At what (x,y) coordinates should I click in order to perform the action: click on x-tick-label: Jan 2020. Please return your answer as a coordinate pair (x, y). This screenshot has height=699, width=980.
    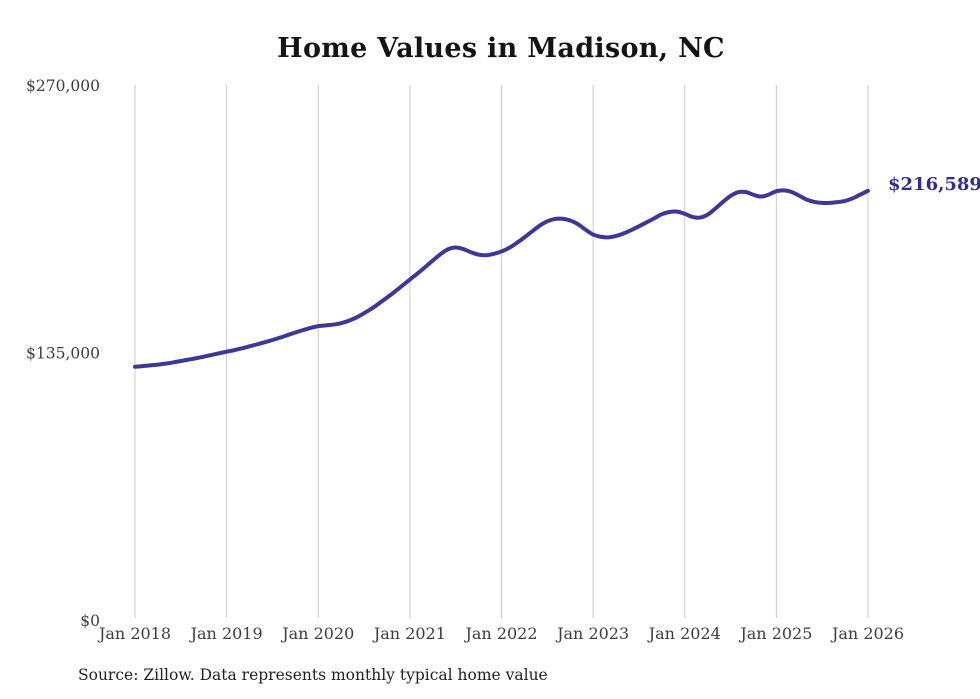
    Looking at the image, I should click on (317, 633).